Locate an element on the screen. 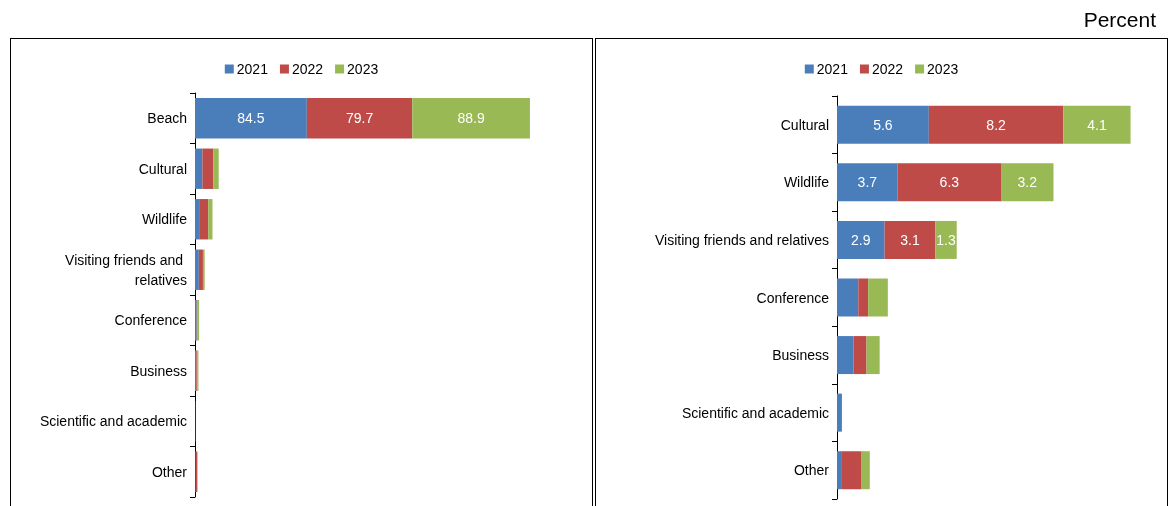  data-label: 8.2 is located at coordinates (996, 124).